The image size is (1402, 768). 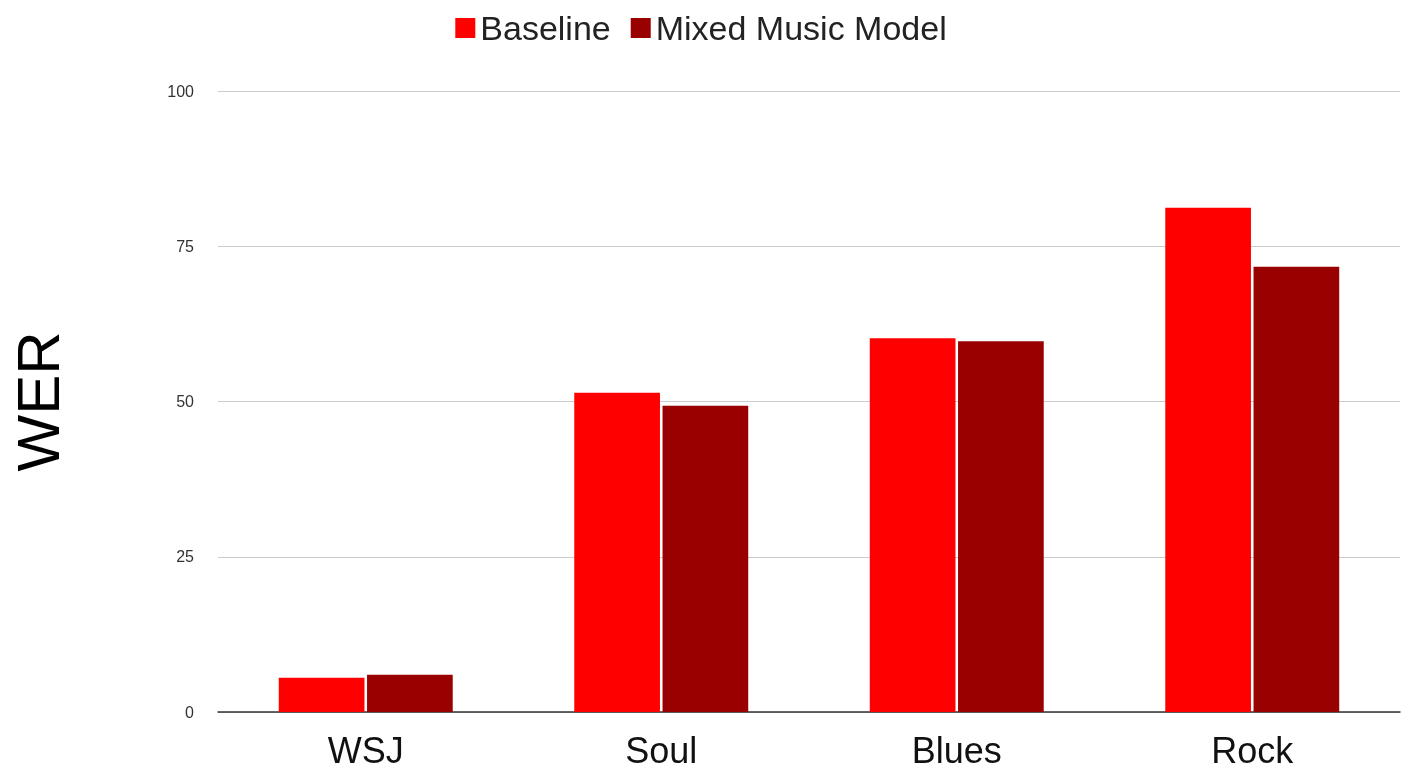 I want to click on x-tick-label: Soul, so click(x=661, y=748).